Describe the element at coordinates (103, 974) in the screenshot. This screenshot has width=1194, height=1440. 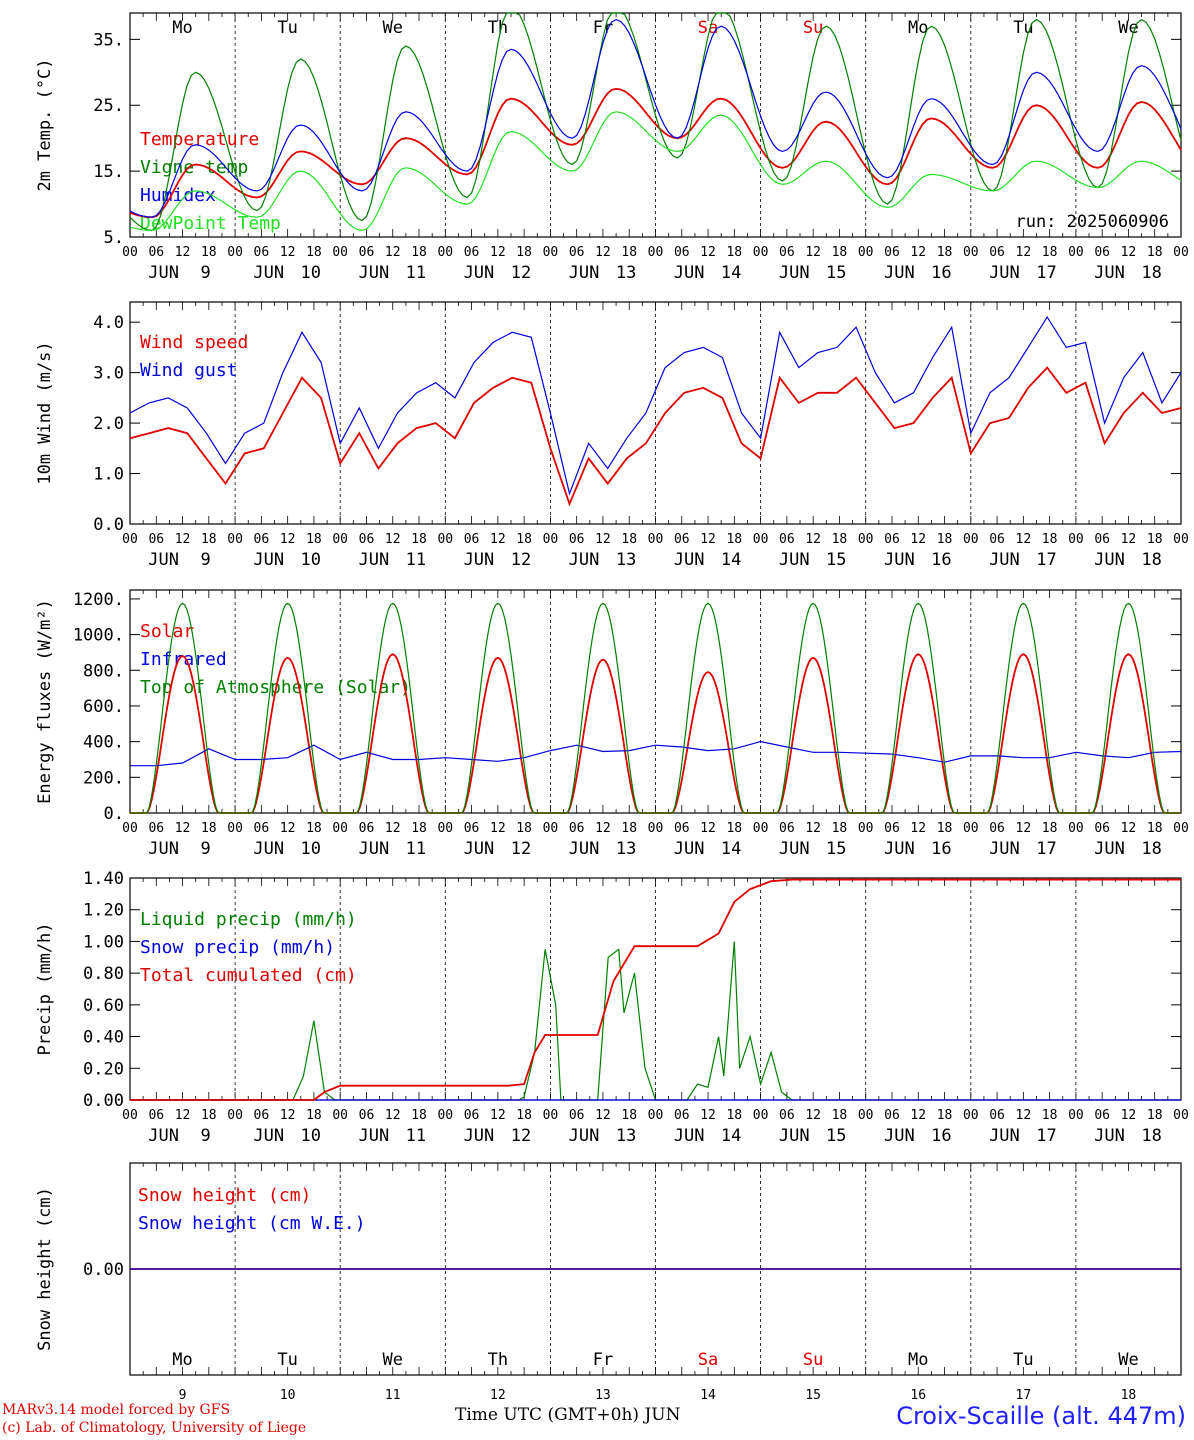
I see `y-tick-label: 0.80` at that location.